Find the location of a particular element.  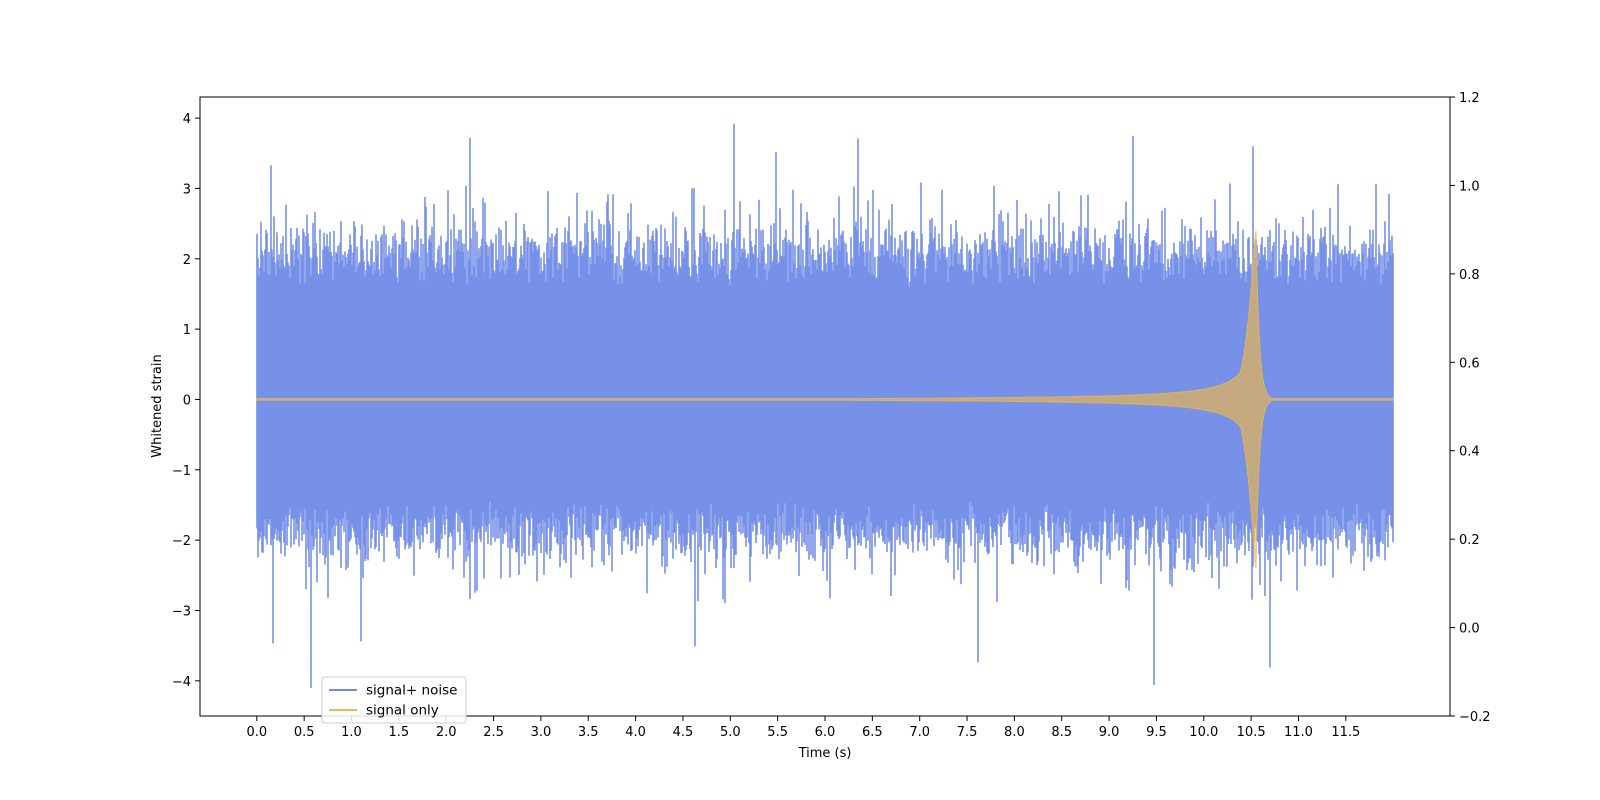

x-tick-label: 6.5 is located at coordinates (872, 732).